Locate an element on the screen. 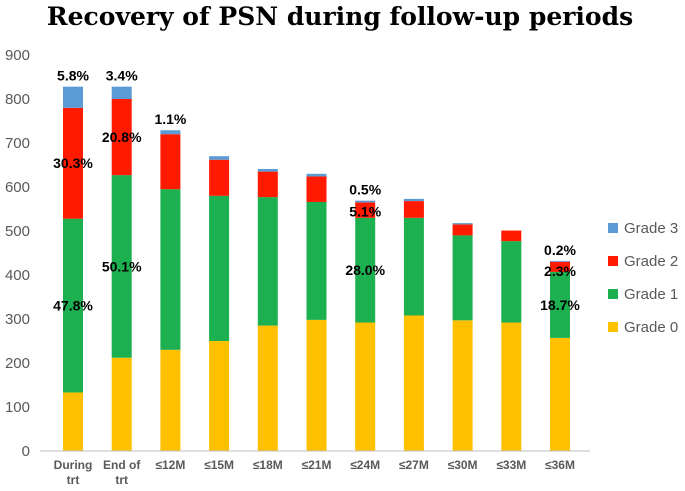 This screenshot has width=685, height=491. data-label: 1.1% is located at coordinates (170, 119).